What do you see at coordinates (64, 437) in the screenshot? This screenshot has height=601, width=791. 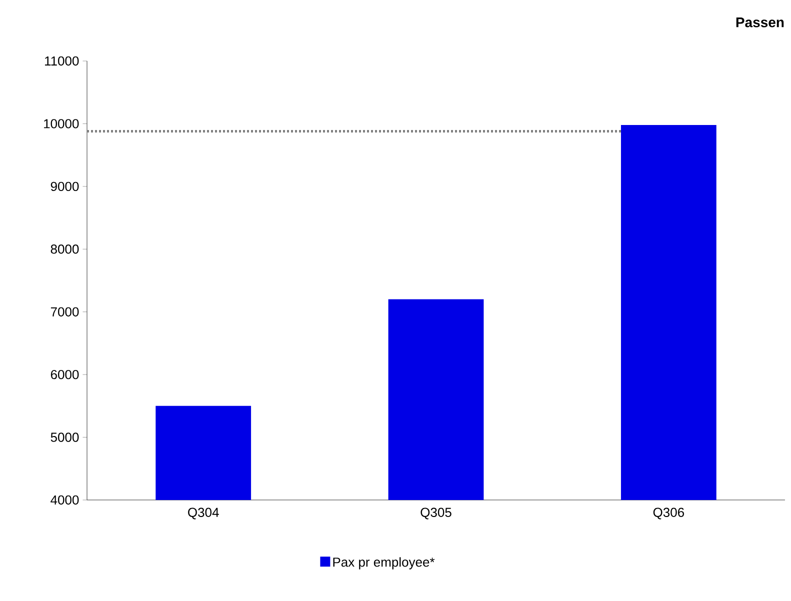 I see `y-tick-label: 5000` at bounding box center [64, 437].